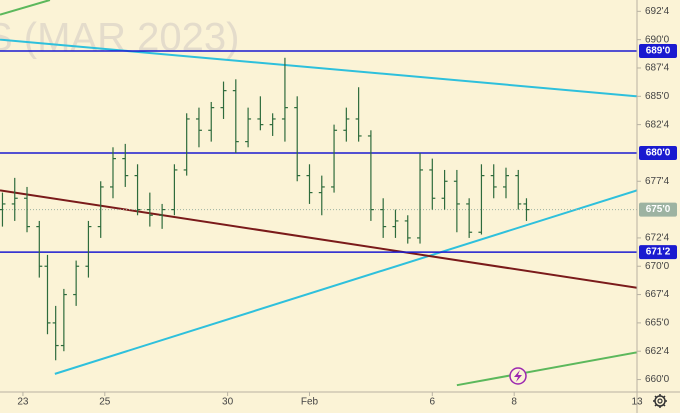 This screenshot has height=413, width=680. What do you see at coordinates (310, 402) in the screenshot?
I see `x-tick-label: Feb` at bounding box center [310, 402].